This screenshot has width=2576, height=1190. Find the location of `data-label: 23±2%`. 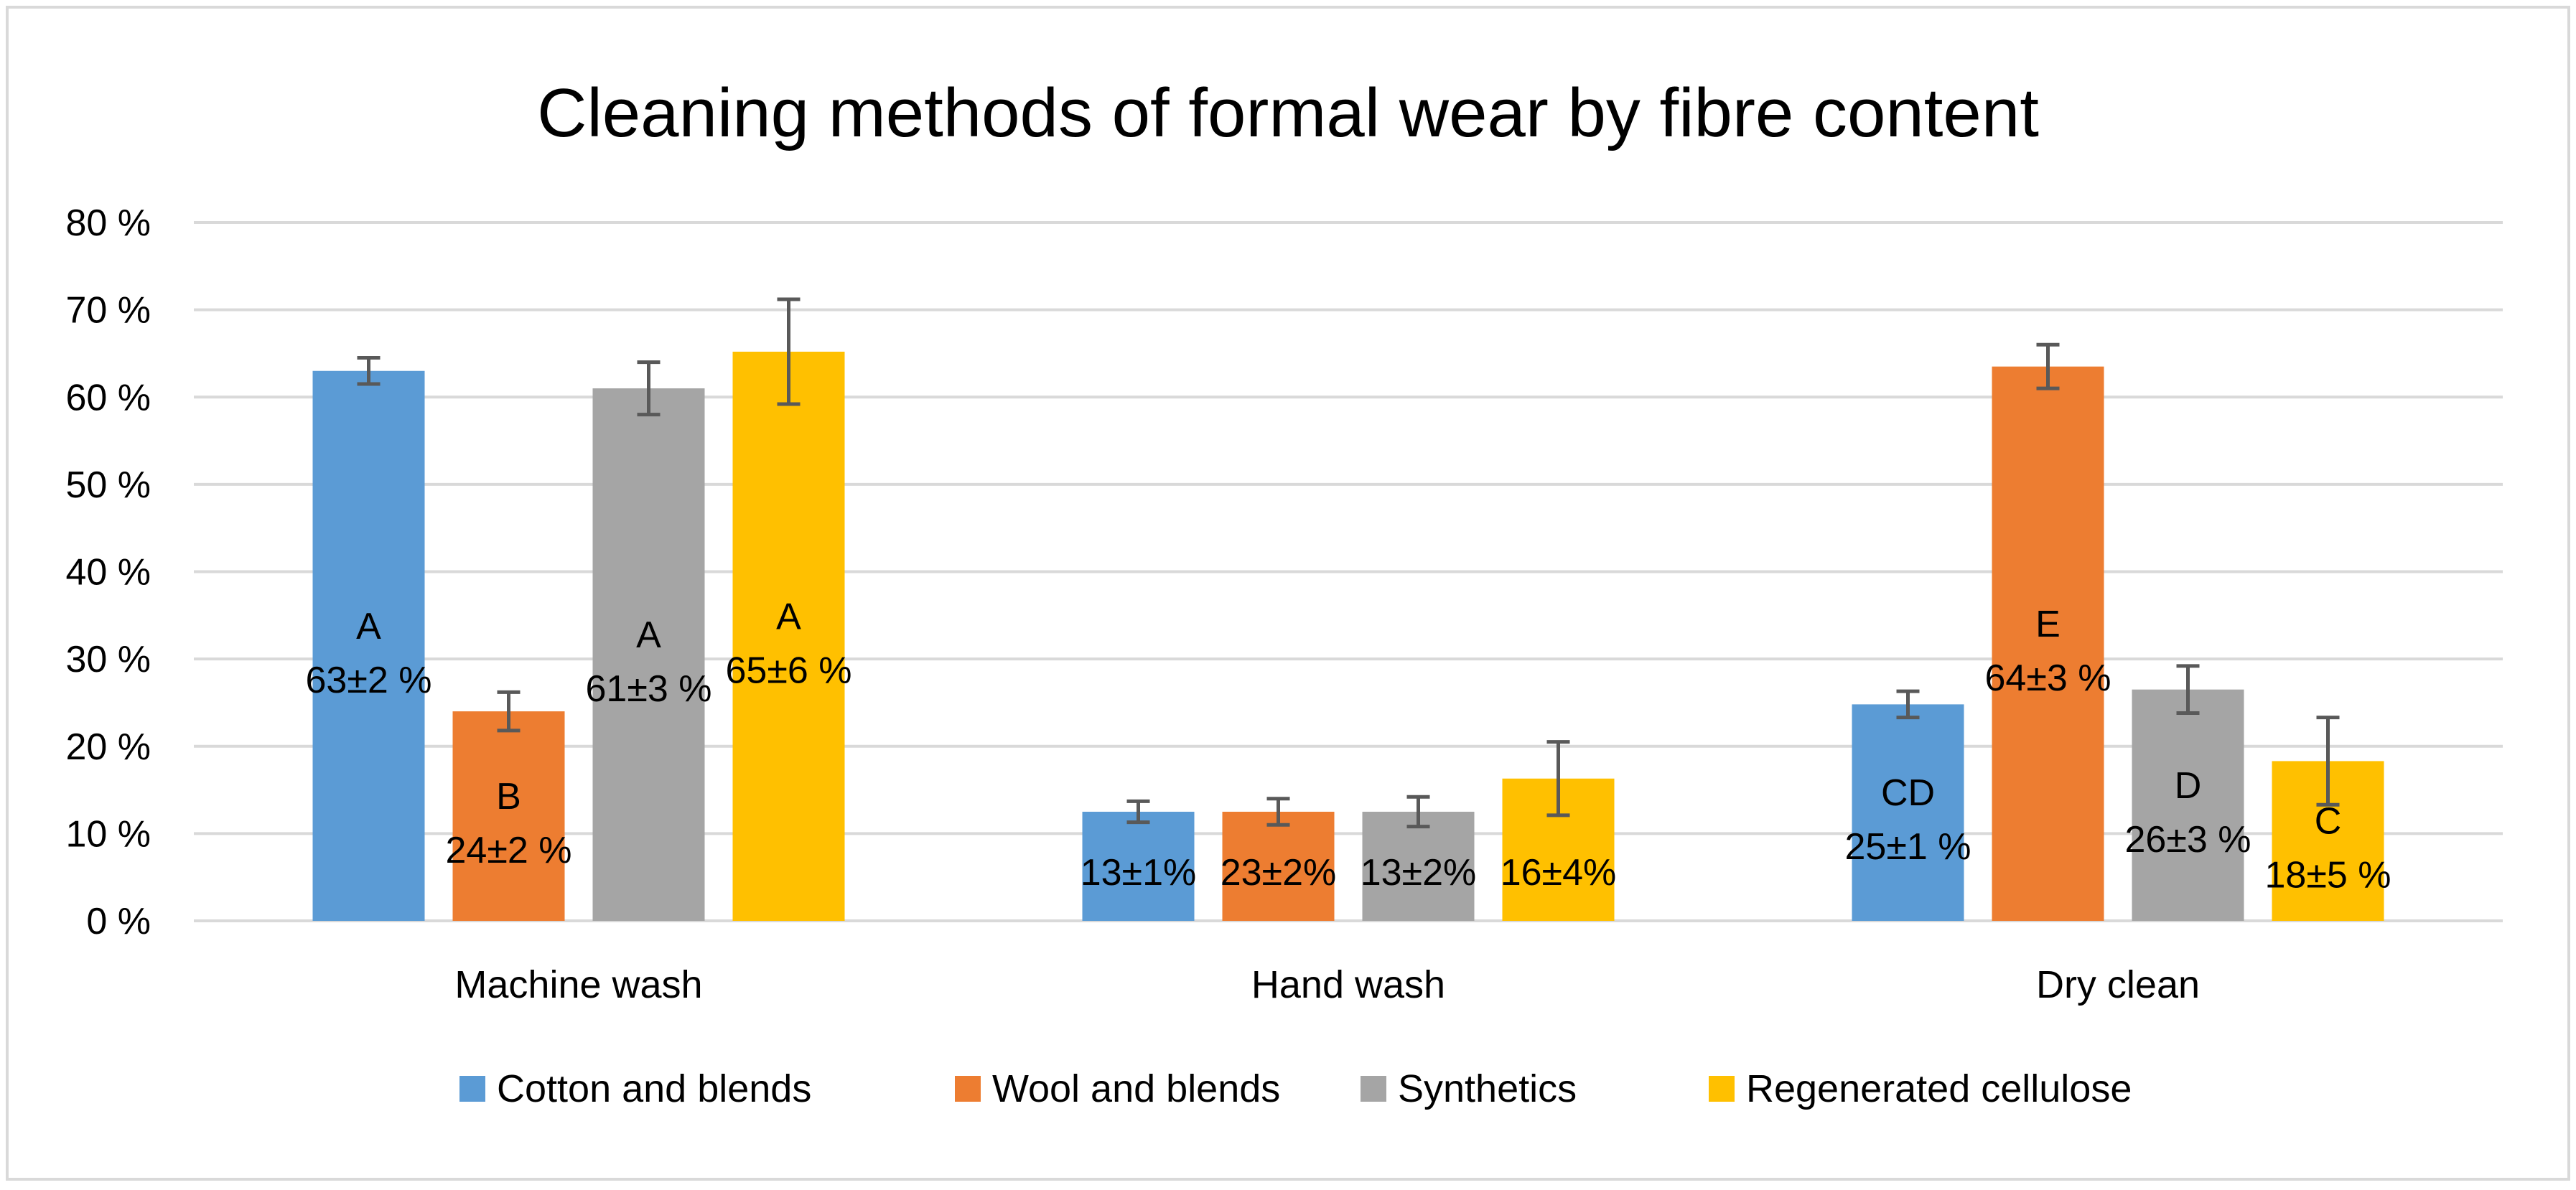

data-label: 23±2% is located at coordinates (1279, 873).